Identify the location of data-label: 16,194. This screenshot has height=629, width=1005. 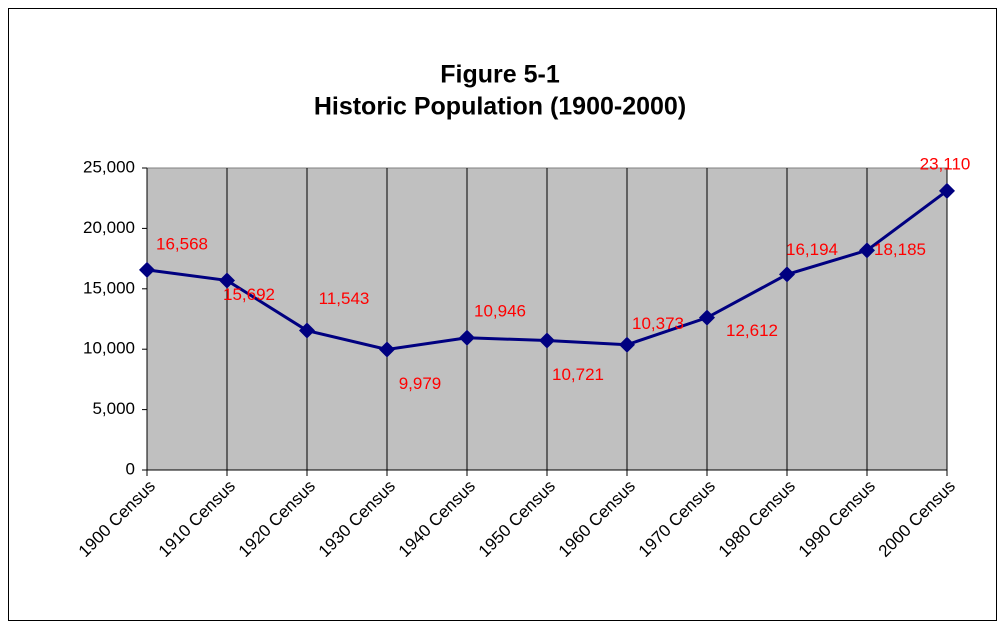
(812, 249).